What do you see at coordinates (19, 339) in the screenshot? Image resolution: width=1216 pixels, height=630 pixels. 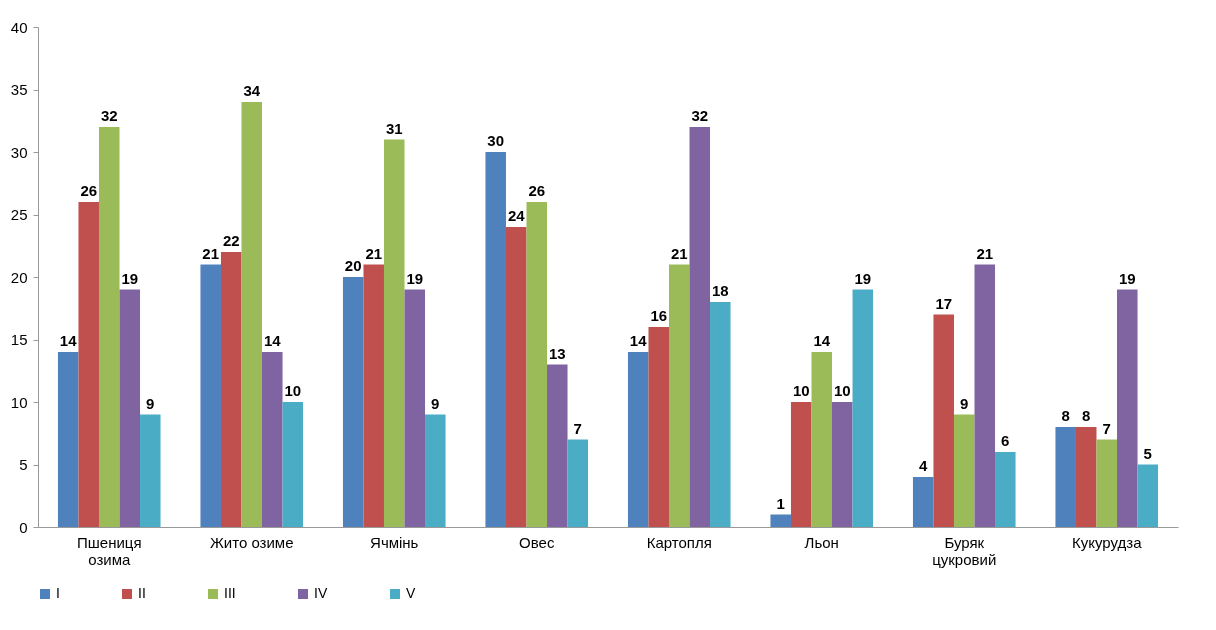 I see `y-tick-label: 15` at bounding box center [19, 339].